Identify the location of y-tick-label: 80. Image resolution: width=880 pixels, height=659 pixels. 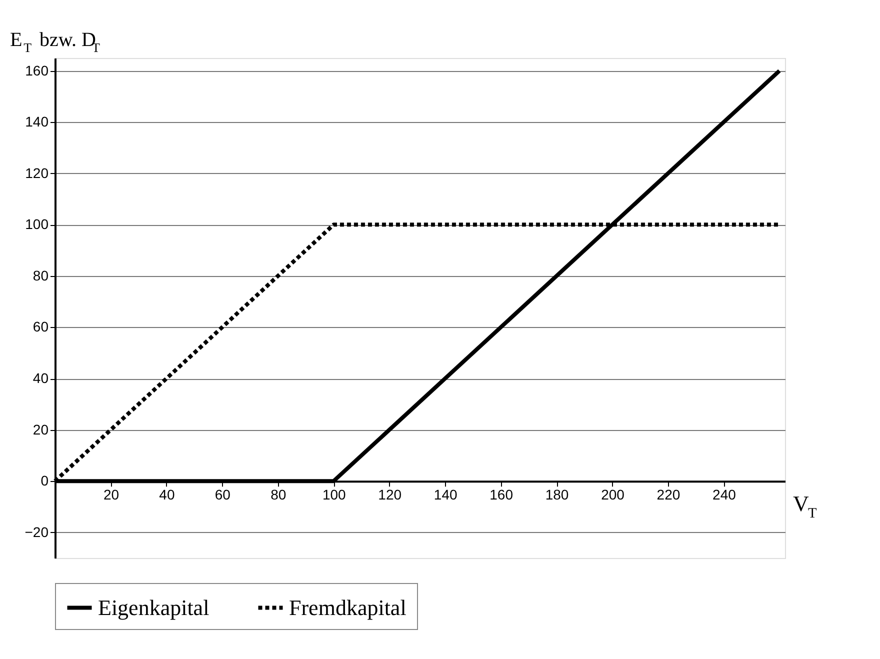
(40, 275).